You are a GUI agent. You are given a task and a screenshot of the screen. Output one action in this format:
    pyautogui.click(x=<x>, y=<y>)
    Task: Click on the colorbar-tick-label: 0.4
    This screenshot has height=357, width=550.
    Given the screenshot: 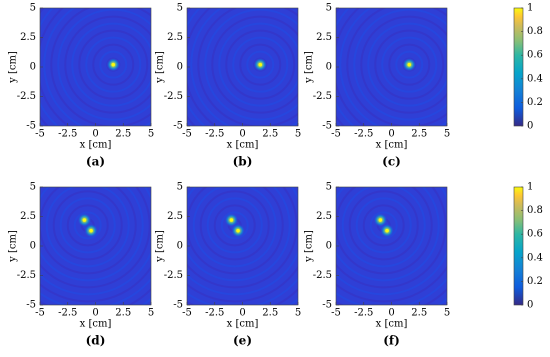 What is the action you would take?
    pyautogui.click(x=535, y=78)
    